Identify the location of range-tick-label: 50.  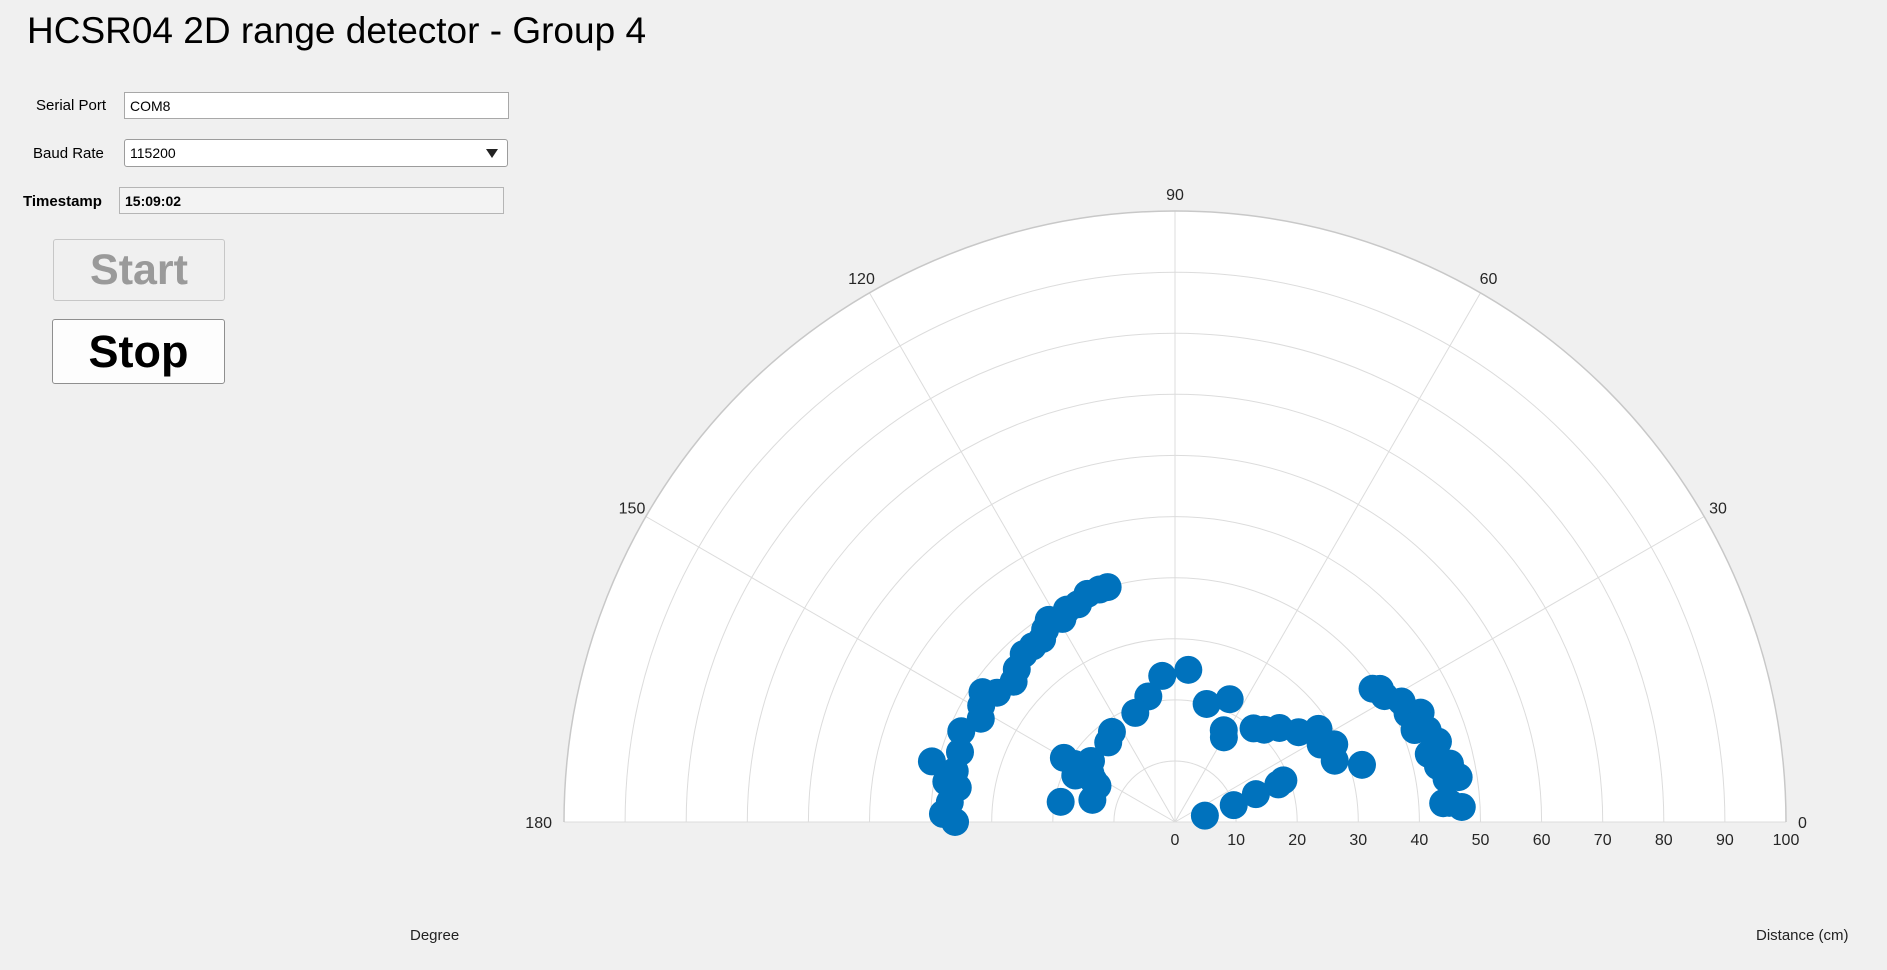
(1481, 840).